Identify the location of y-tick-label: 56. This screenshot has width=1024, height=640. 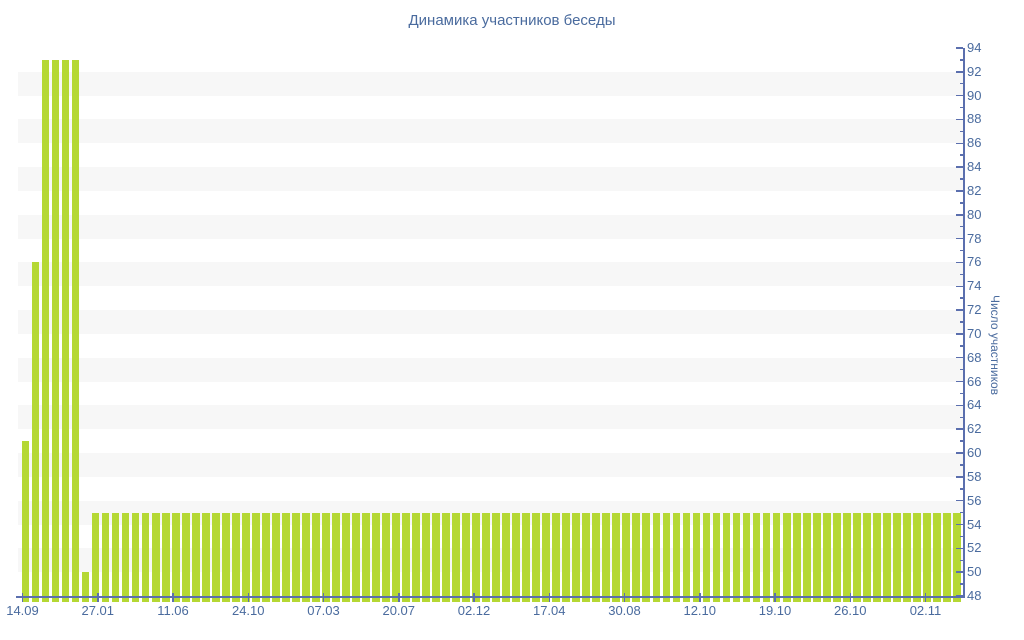
(974, 500).